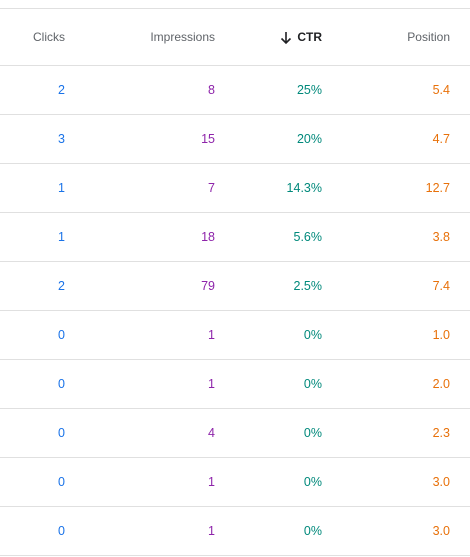  Describe the element at coordinates (309, 90) in the screenshot. I see `table-cell: 25%` at that location.